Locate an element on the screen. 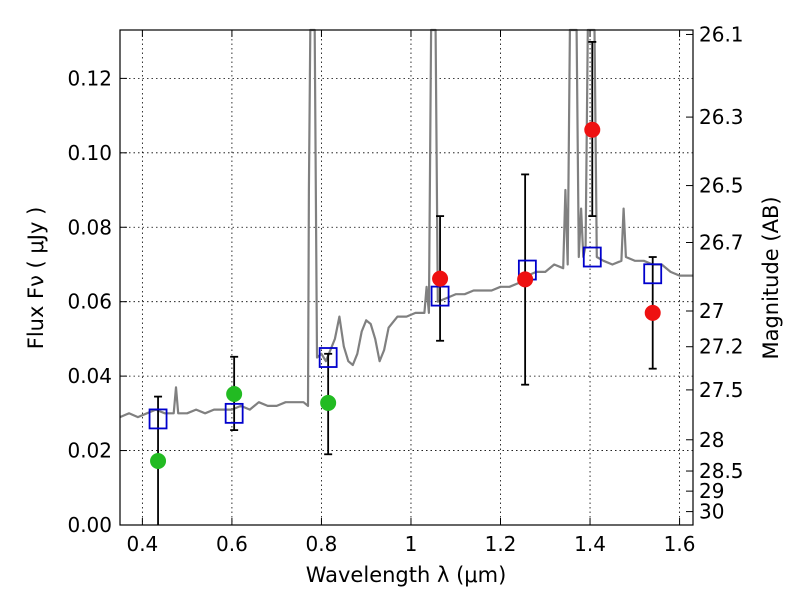 The width and height of the screenshot is (800, 600). y-right-tick-label: 27.2 is located at coordinates (721, 347).